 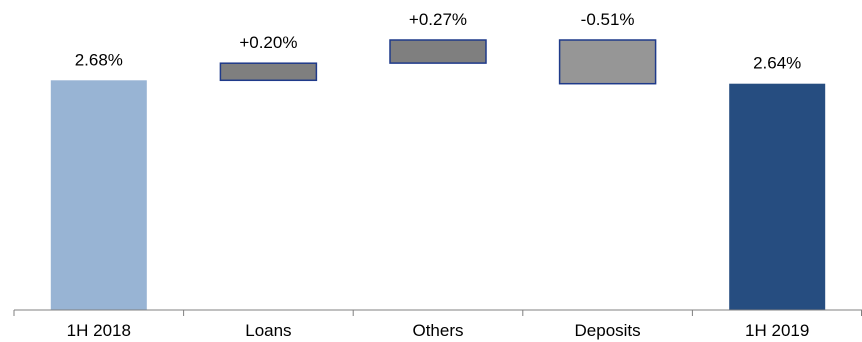 I want to click on x-axis, so click(x=437, y=312).